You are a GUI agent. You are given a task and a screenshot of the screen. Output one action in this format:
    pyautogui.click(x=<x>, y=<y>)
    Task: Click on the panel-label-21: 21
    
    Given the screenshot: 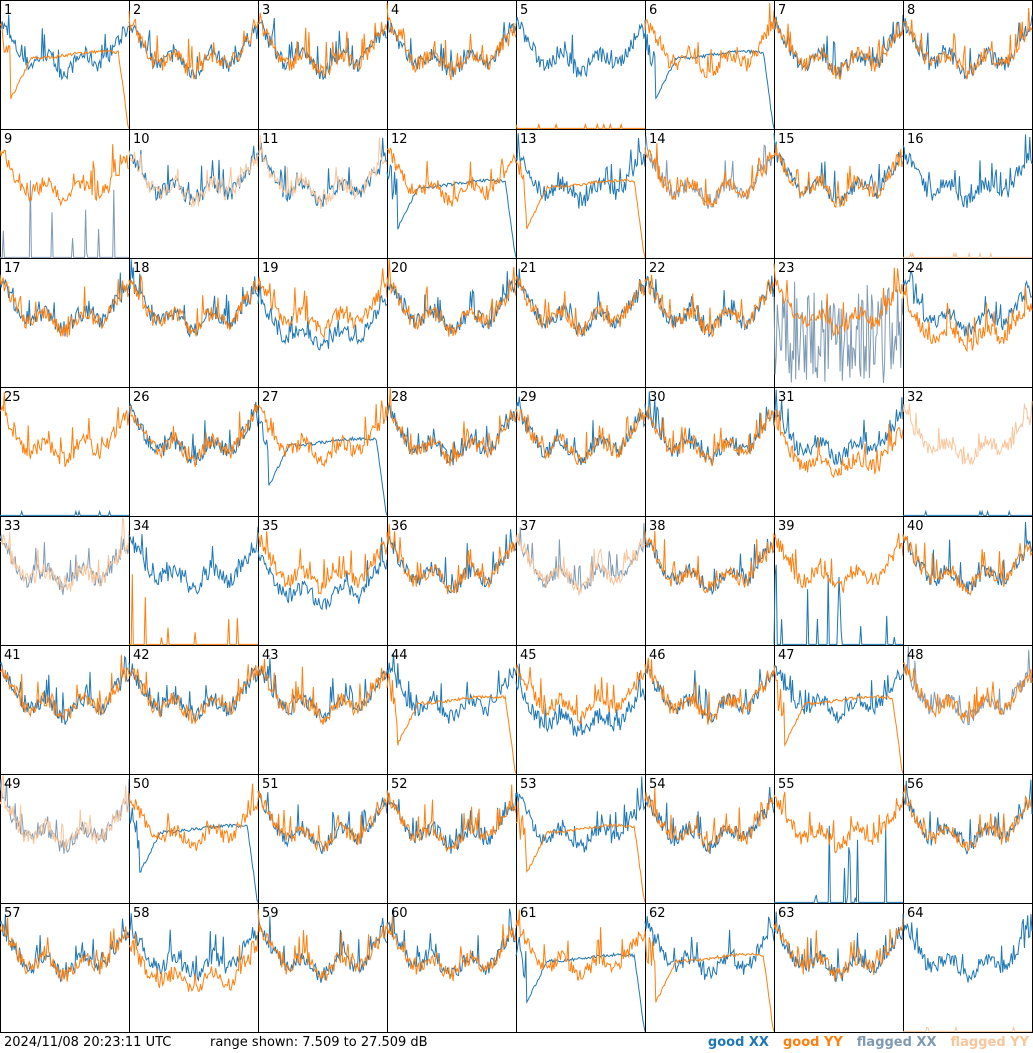 What is the action you would take?
    pyautogui.click(x=528, y=268)
    